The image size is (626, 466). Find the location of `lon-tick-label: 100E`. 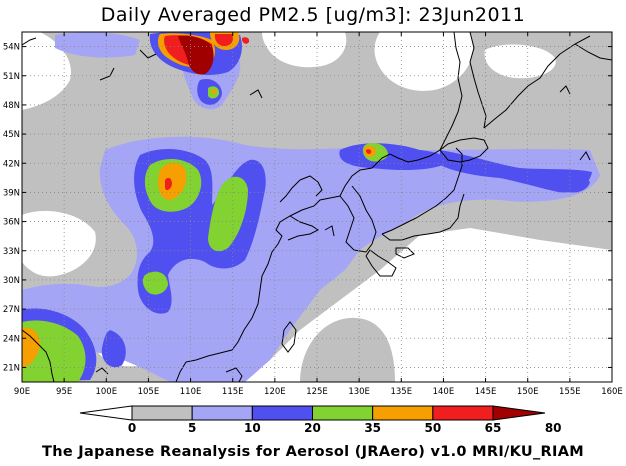

lon-tick-label: 100E is located at coordinates (106, 392).